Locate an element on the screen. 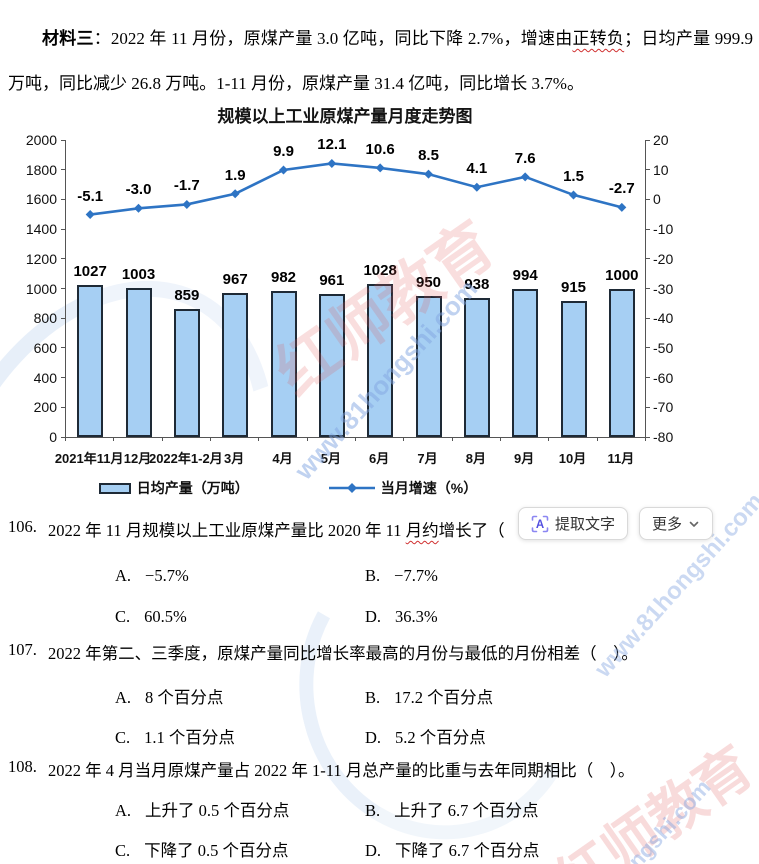 The height and width of the screenshot is (864, 759). option-text: −5.7% is located at coordinates (167, 575).